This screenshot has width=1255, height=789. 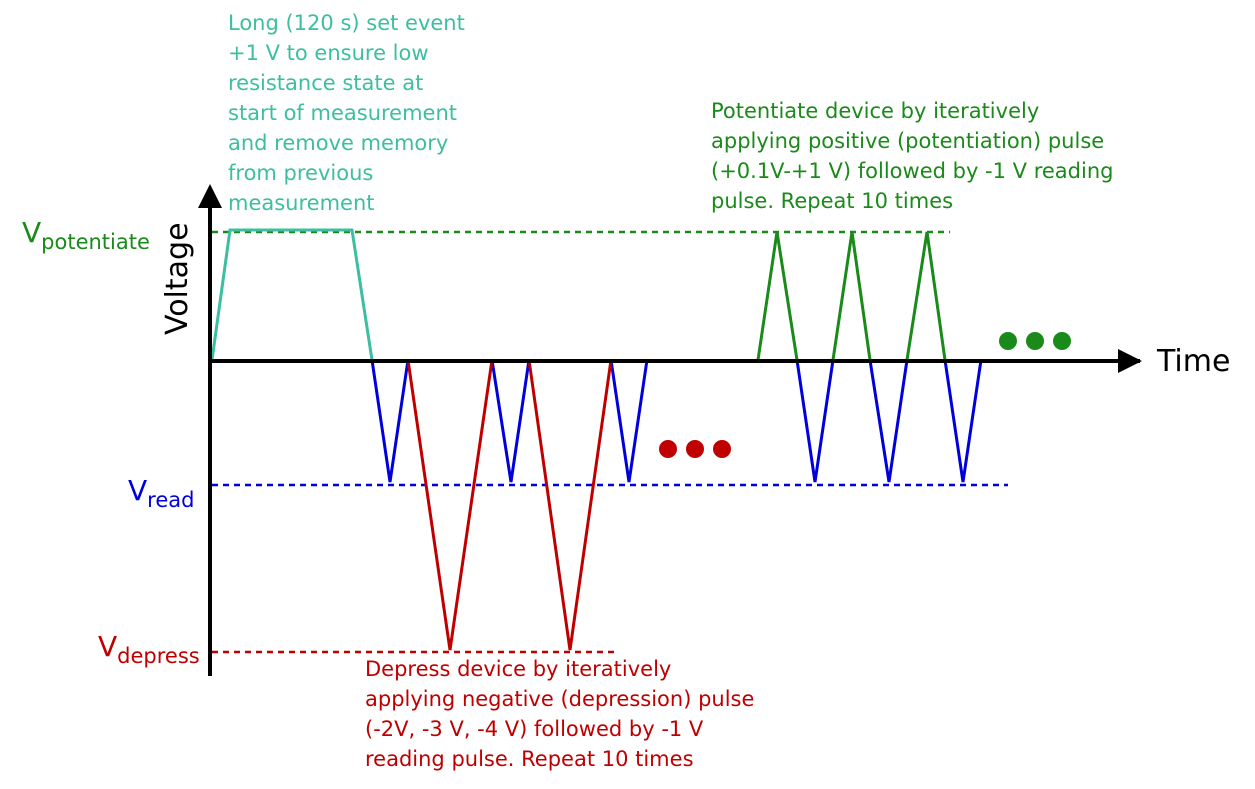 What do you see at coordinates (300, 173) in the screenshot?
I see `svg-text: from previous` at bounding box center [300, 173].